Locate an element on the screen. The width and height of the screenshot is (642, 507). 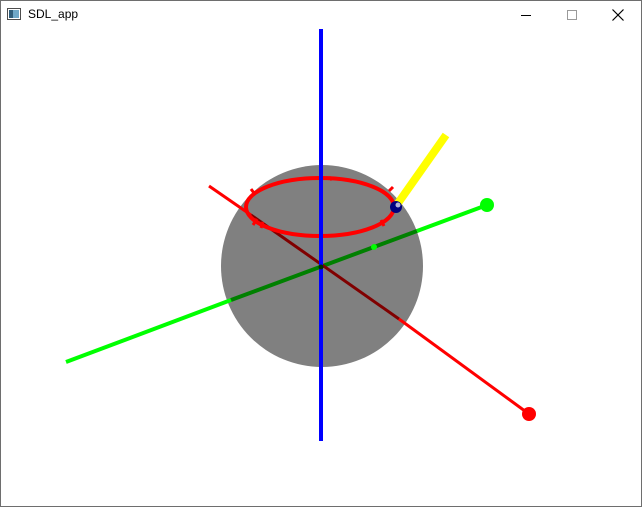
y-axis-tip-marker is located at coordinates (487, 205).